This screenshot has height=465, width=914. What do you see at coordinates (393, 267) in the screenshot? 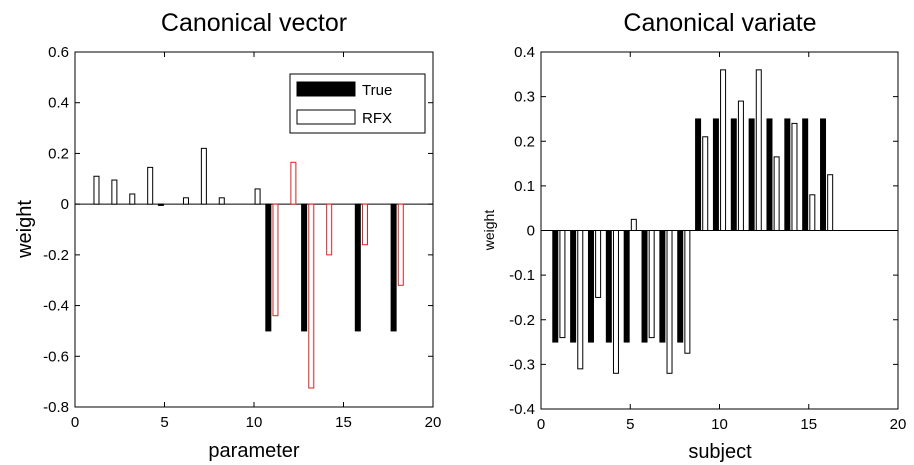
I see `bar-s0-x18` at bounding box center [393, 267].